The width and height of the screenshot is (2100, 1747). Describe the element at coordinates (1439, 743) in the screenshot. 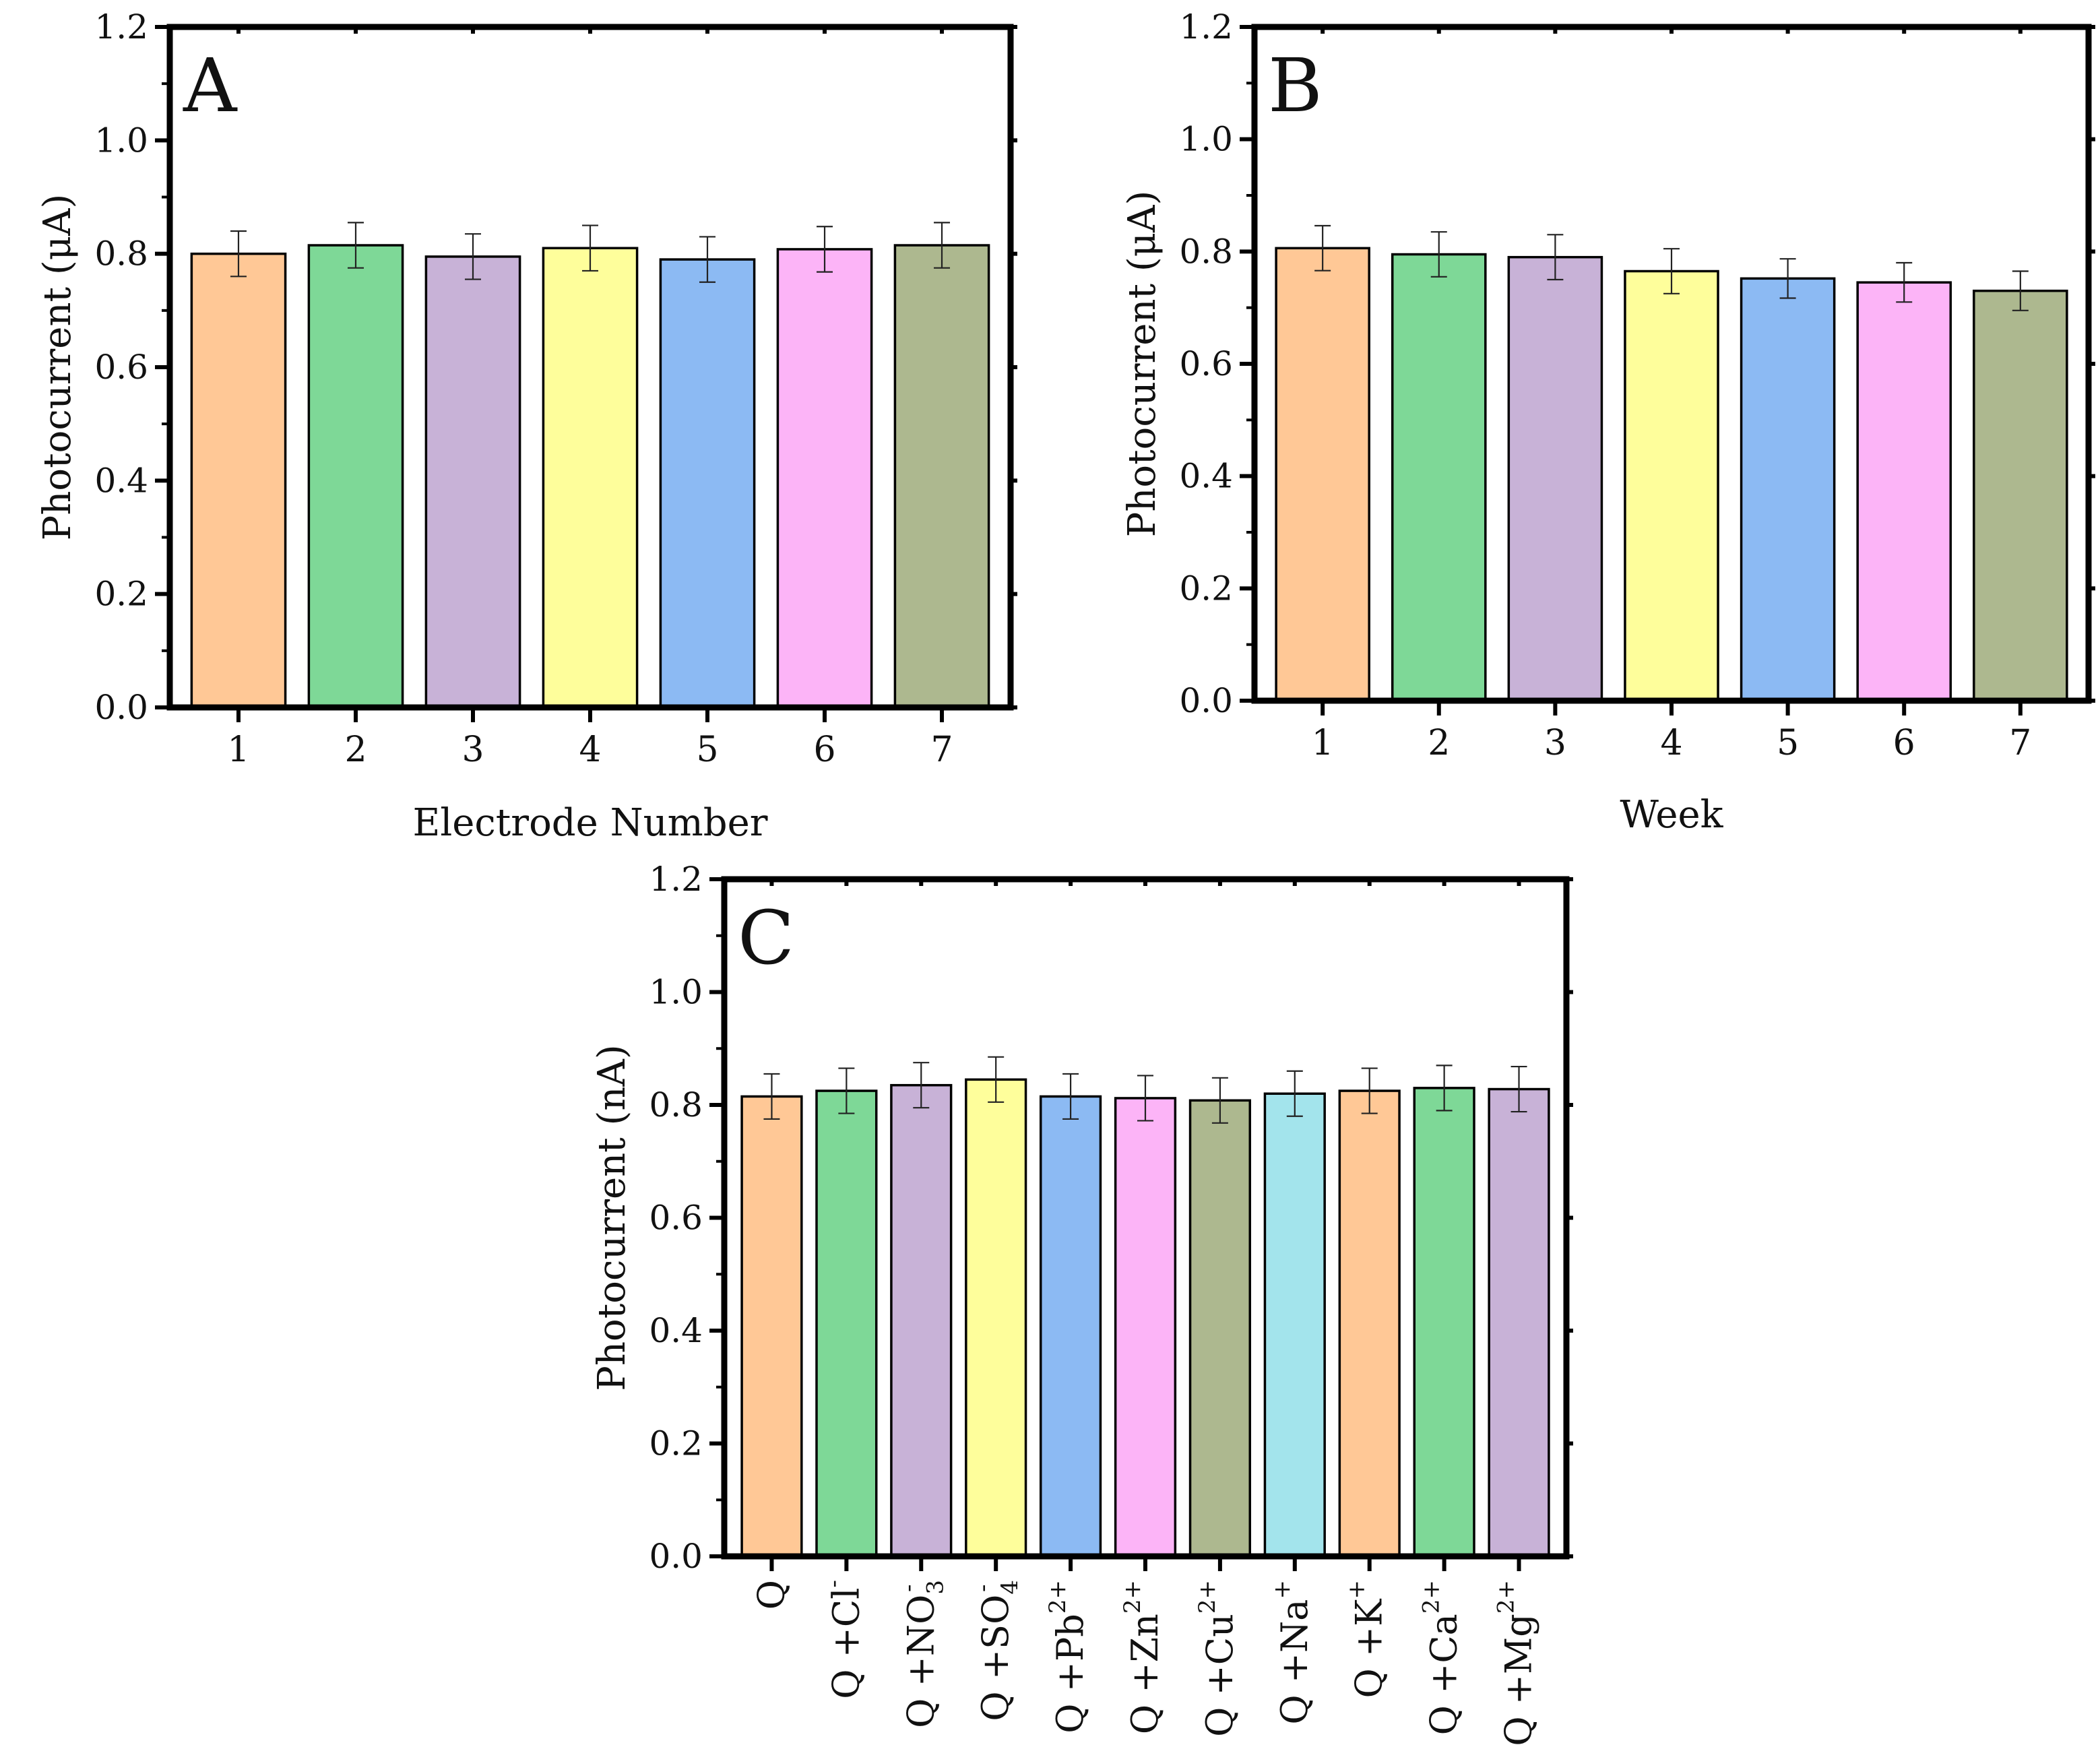

I see `x-tick-label: 2` at that location.